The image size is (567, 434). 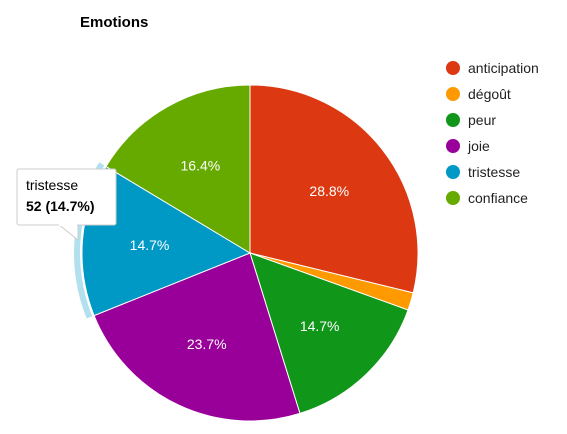 What do you see at coordinates (478, 146) in the screenshot?
I see `legend-label-joie: joie` at bounding box center [478, 146].